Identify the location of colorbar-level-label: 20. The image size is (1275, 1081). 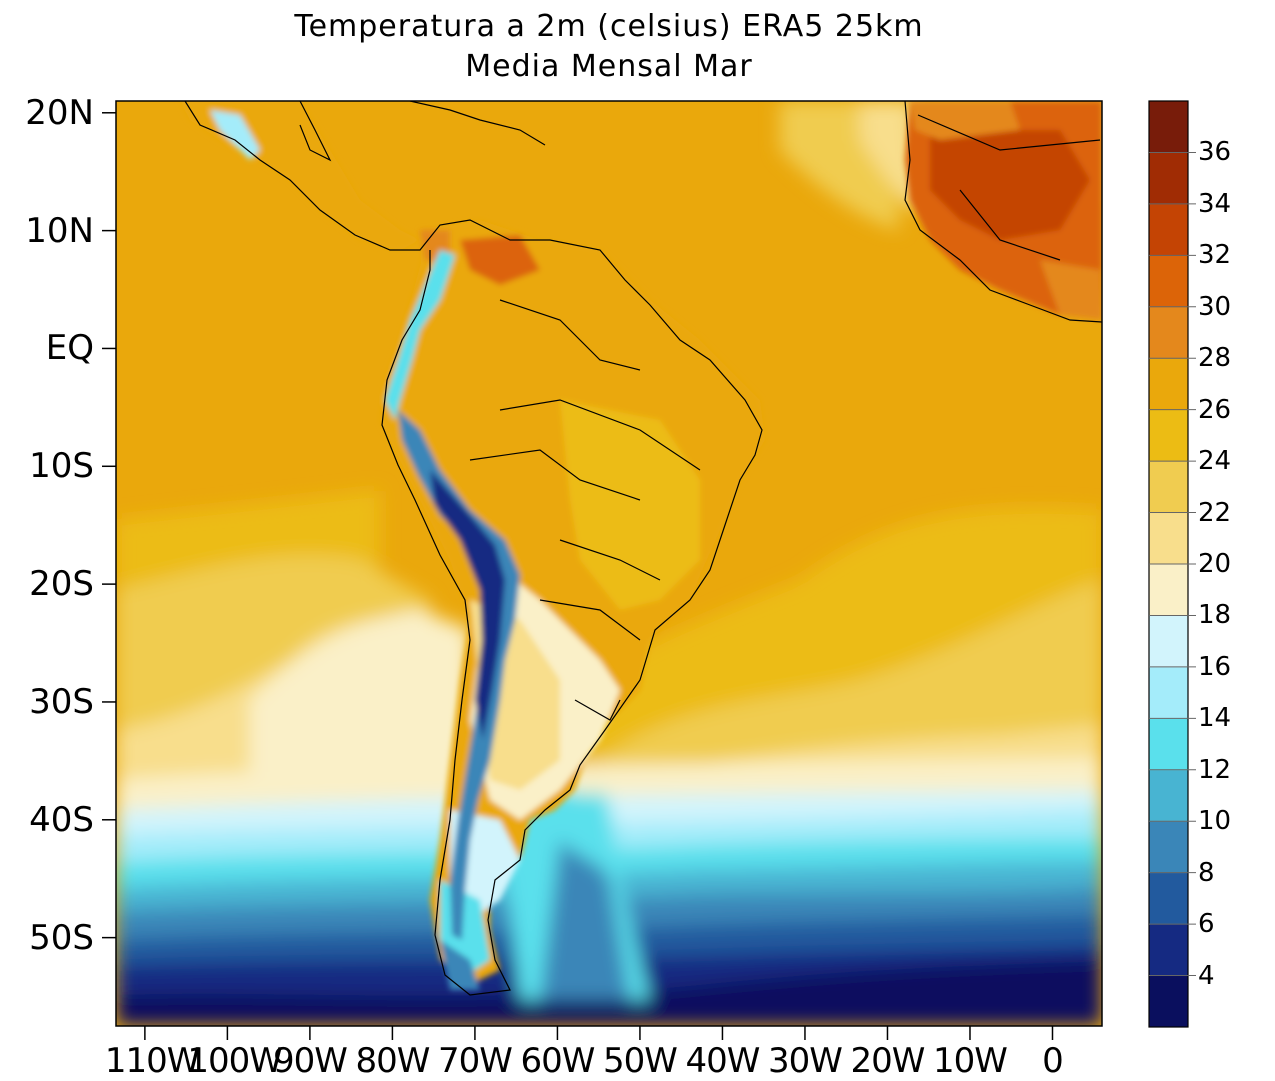
(1215, 564).